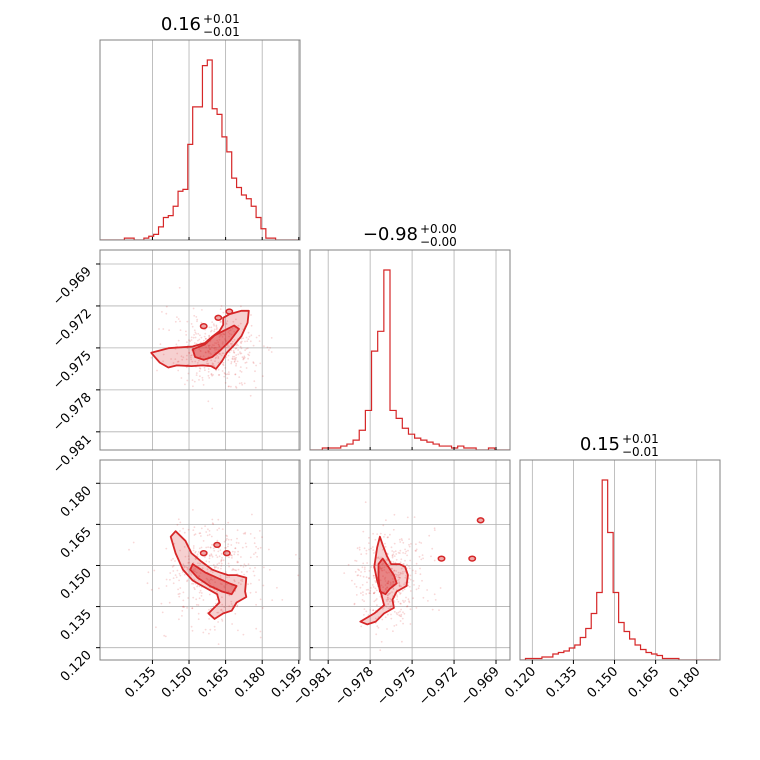 The height and width of the screenshot is (760, 760). Describe the element at coordinates (72, 370) in the screenshot. I see `y-tick-label: −0.975` at that location.